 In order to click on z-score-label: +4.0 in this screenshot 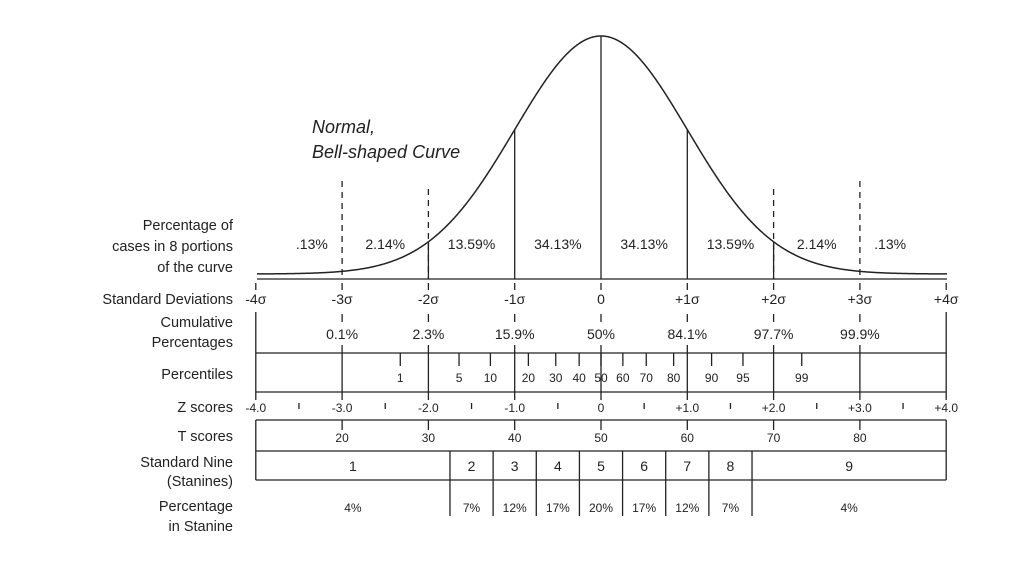, I will do `click(946, 408)`.